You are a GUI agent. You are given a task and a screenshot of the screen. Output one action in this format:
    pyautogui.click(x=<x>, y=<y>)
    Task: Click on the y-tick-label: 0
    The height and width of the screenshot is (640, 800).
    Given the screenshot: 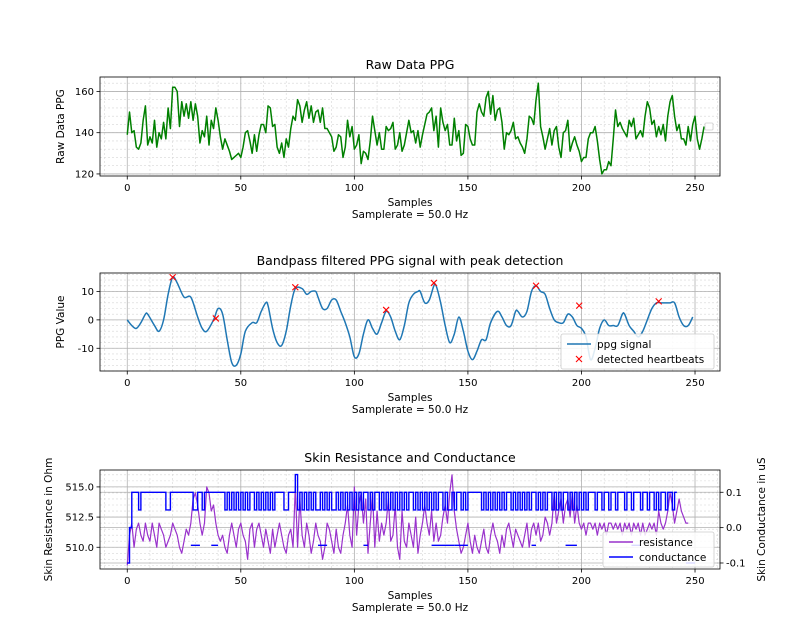 What is the action you would take?
    pyautogui.click(x=91, y=320)
    